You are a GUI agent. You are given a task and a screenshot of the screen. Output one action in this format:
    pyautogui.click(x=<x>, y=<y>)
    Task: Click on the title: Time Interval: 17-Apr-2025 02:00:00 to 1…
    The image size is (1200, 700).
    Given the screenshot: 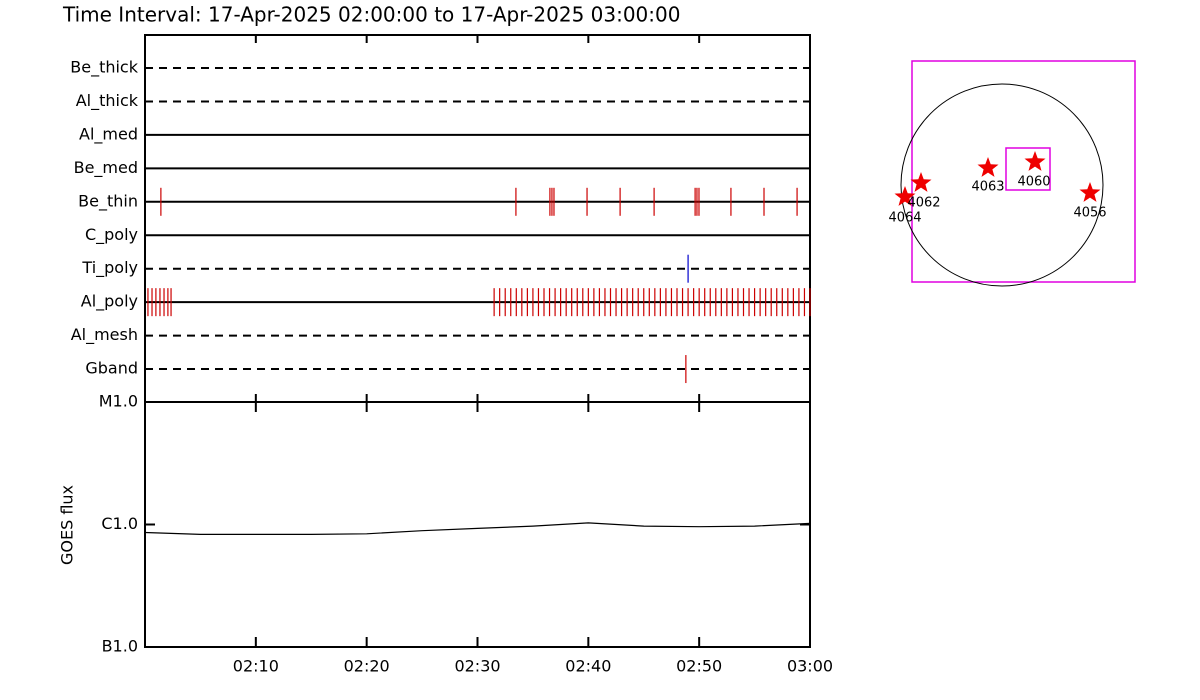 What is the action you would take?
    pyautogui.click(x=371, y=15)
    